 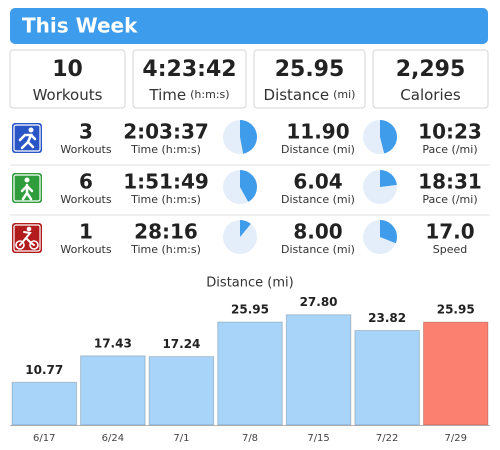 What do you see at coordinates (387, 318) in the screenshot?
I see `bar-value-label: 23.82` at bounding box center [387, 318].